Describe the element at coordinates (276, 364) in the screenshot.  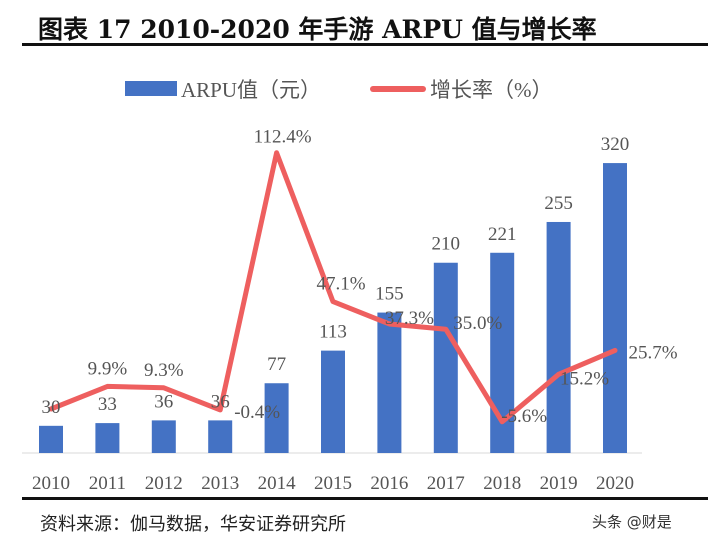
I see `bar-label-2014: 77` at that location.